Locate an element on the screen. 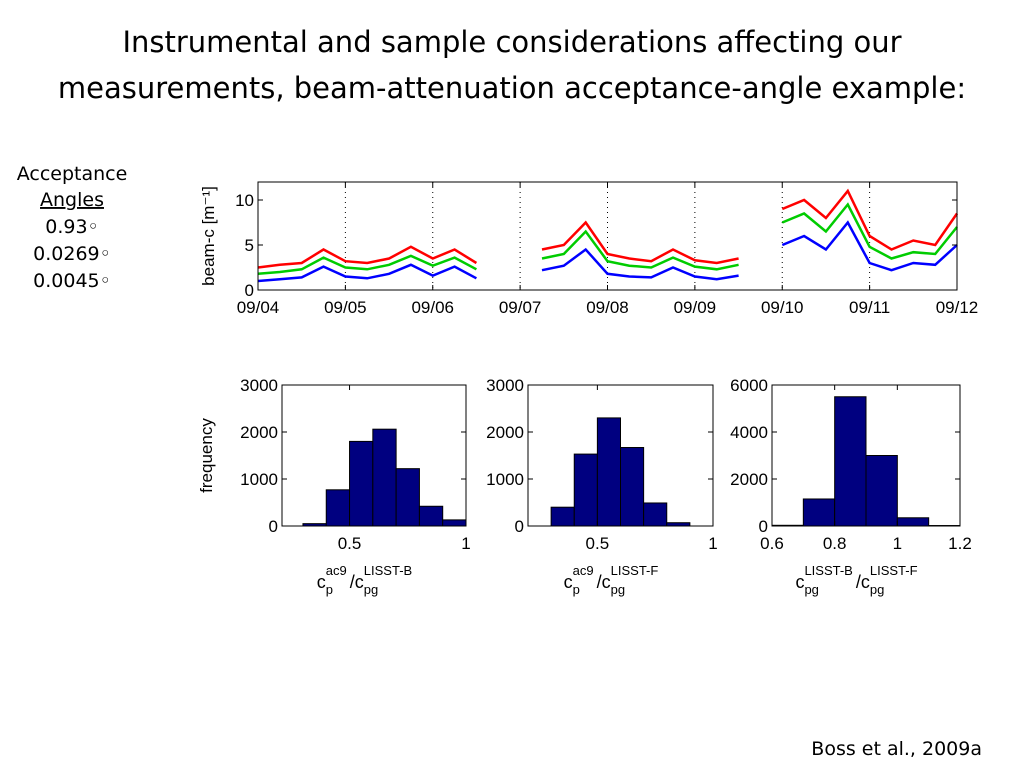  y-tick-label: 5 is located at coordinates (249, 245).